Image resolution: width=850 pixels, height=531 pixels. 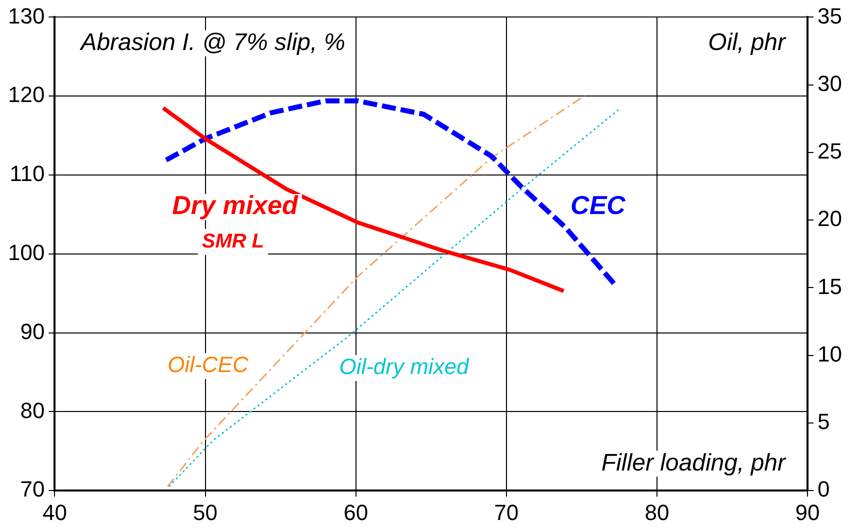 I want to click on series-label: Oil-CEC, so click(x=208, y=365).